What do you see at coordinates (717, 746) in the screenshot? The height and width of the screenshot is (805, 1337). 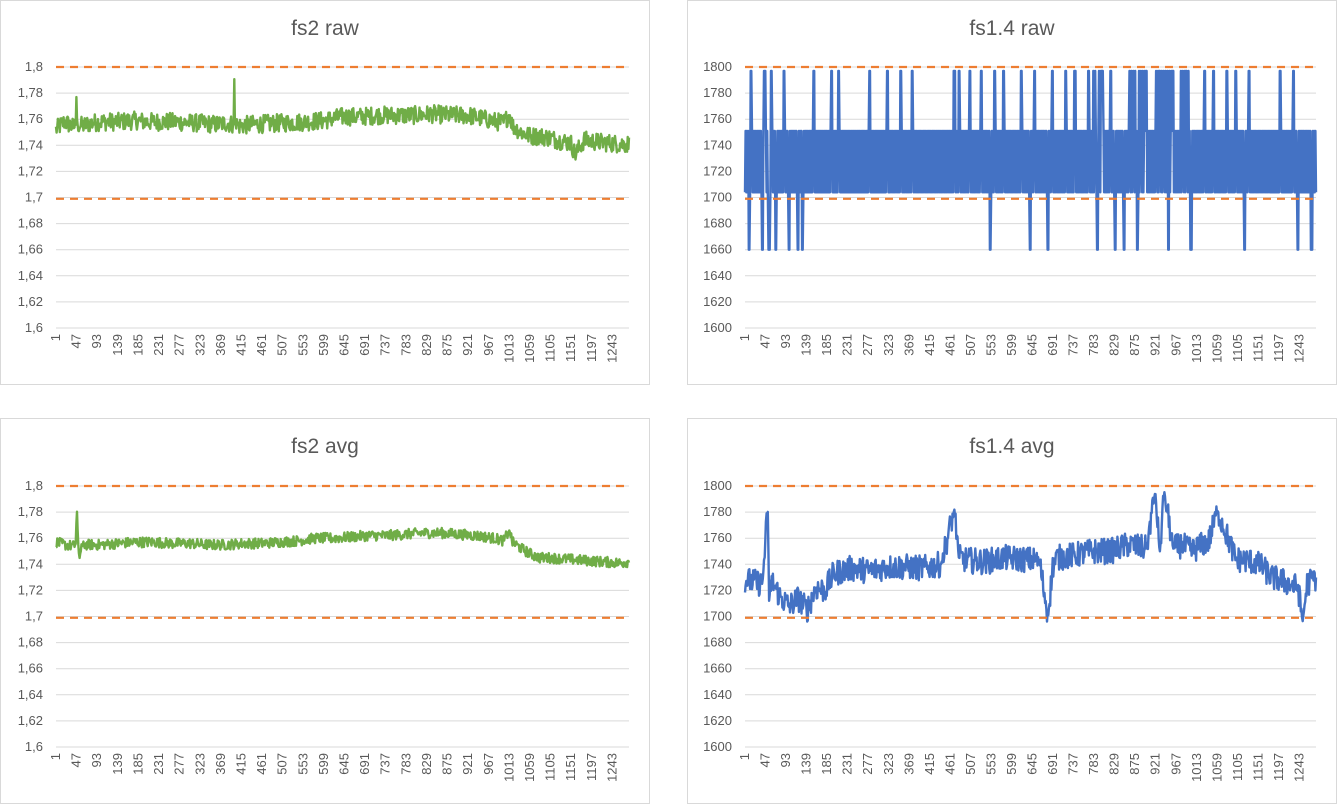 I see `y-tick-label: 1600` at bounding box center [717, 746].